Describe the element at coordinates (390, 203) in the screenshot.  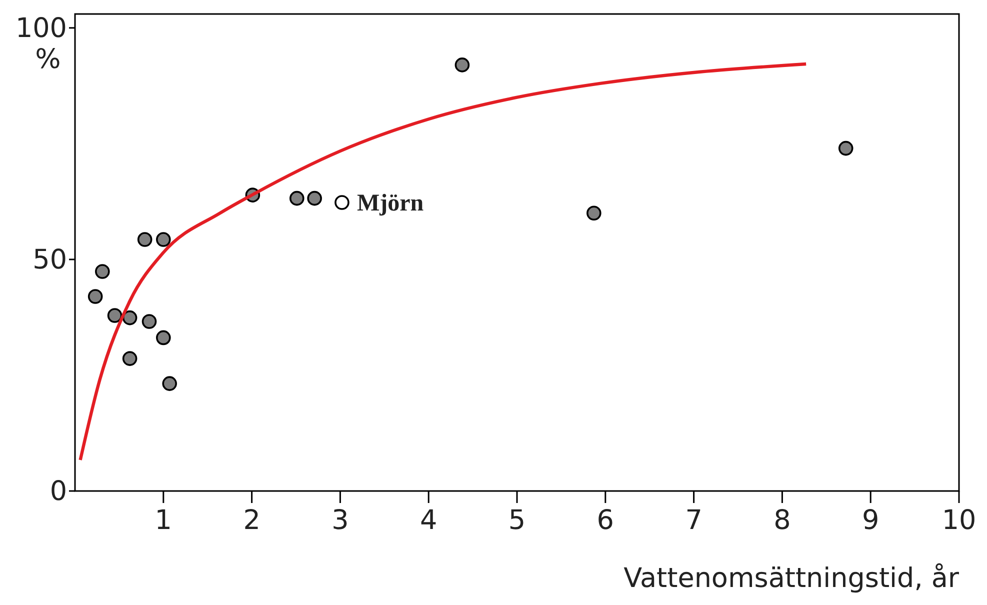
I see `annotation: Mjörn` at that location.